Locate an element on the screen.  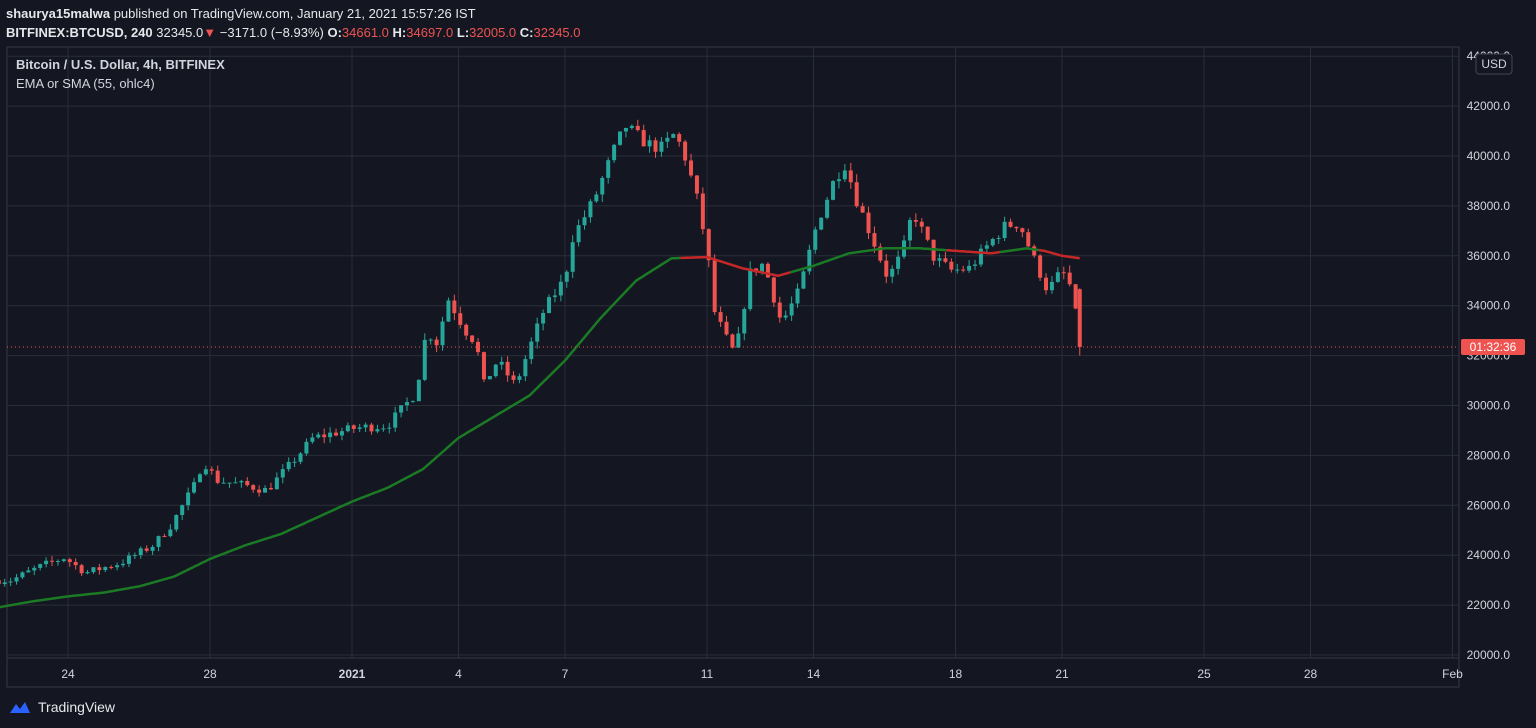
usd-button-frame is located at coordinates (1494, 64).